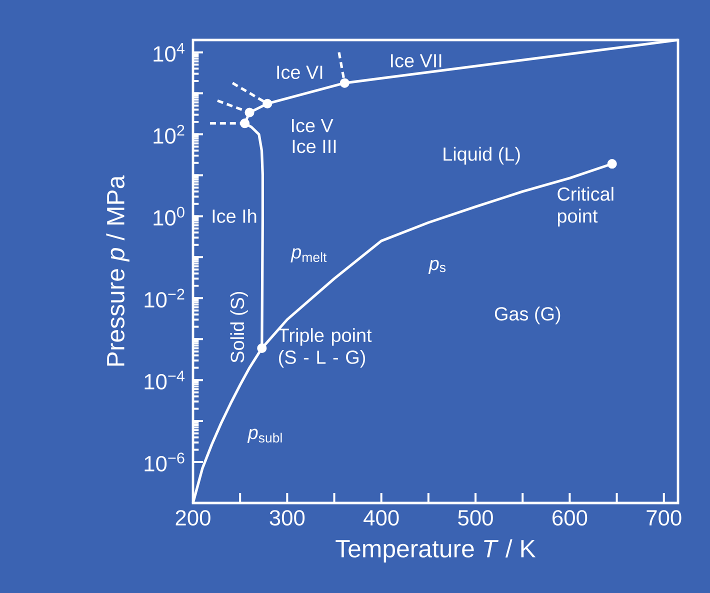  What do you see at coordinates (475, 518) in the screenshot?
I see `x-tick-label: 500` at bounding box center [475, 518].